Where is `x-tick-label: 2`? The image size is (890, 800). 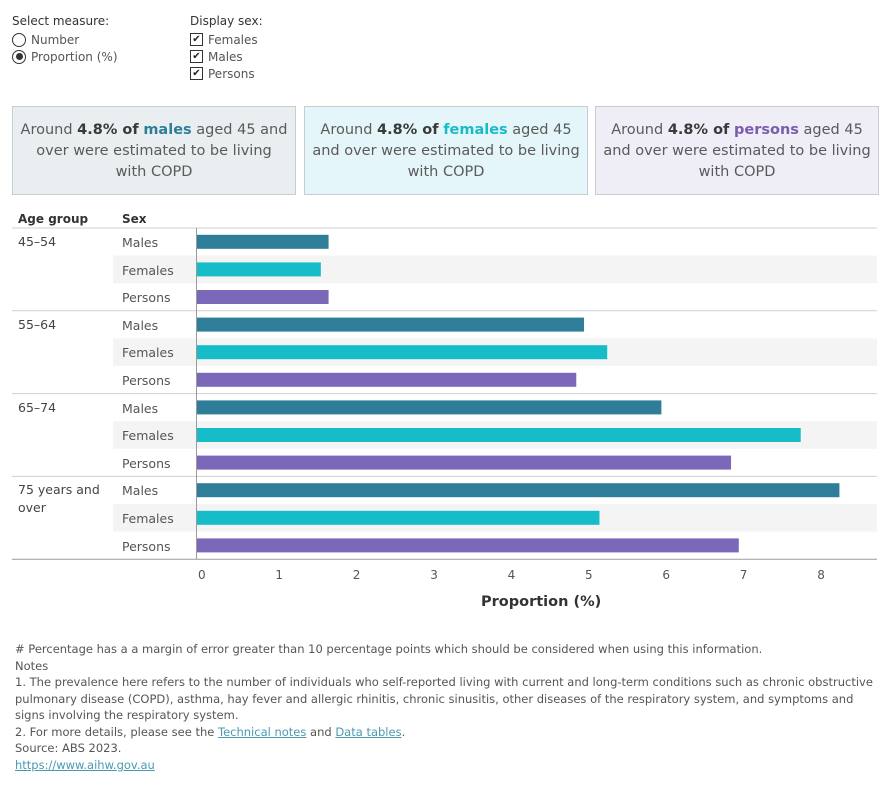 x-tick-label: 2 is located at coordinates (356, 575).